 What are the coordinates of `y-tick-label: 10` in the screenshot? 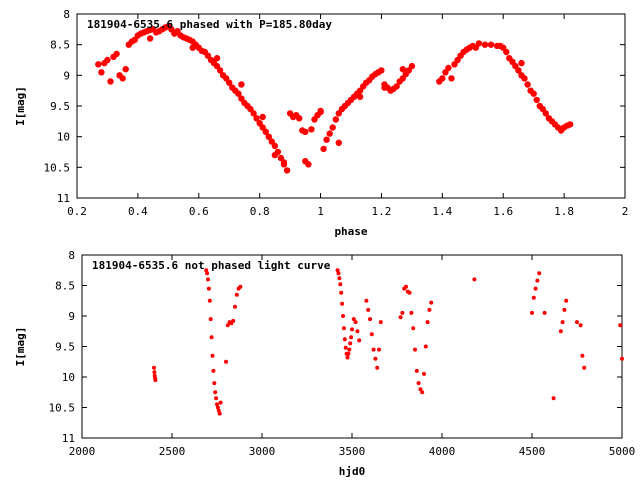 It's located at (63, 137).